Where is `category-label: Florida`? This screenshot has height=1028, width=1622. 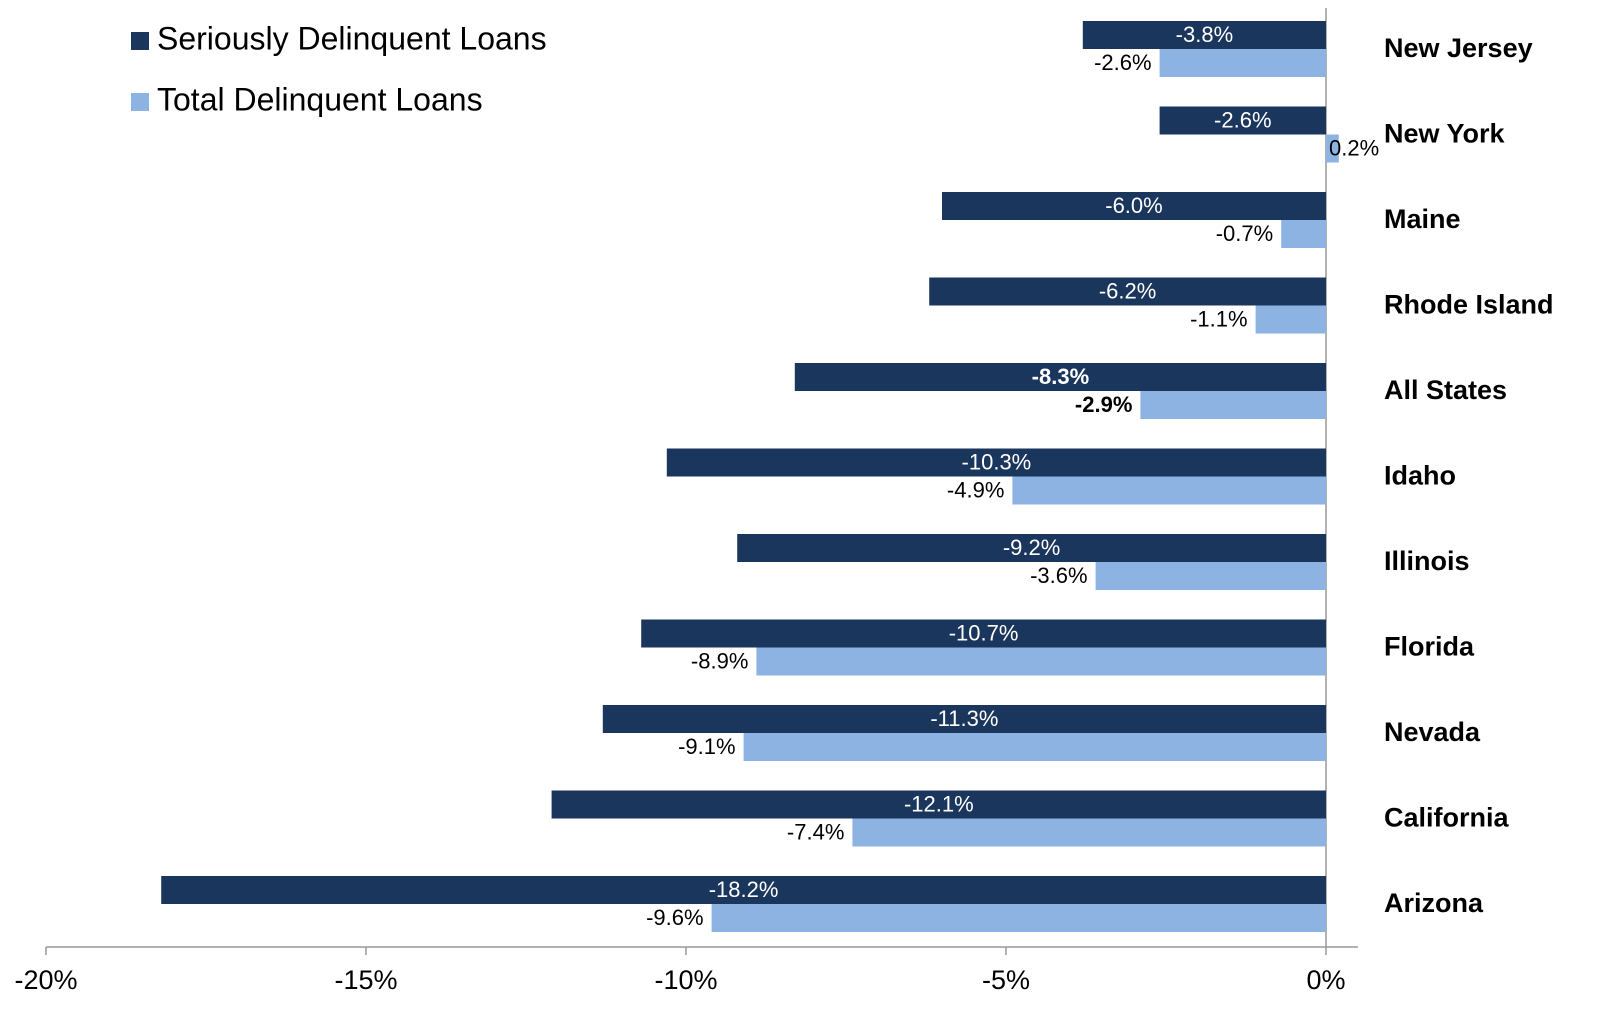
category-label: Florida is located at coordinates (1429, 647).